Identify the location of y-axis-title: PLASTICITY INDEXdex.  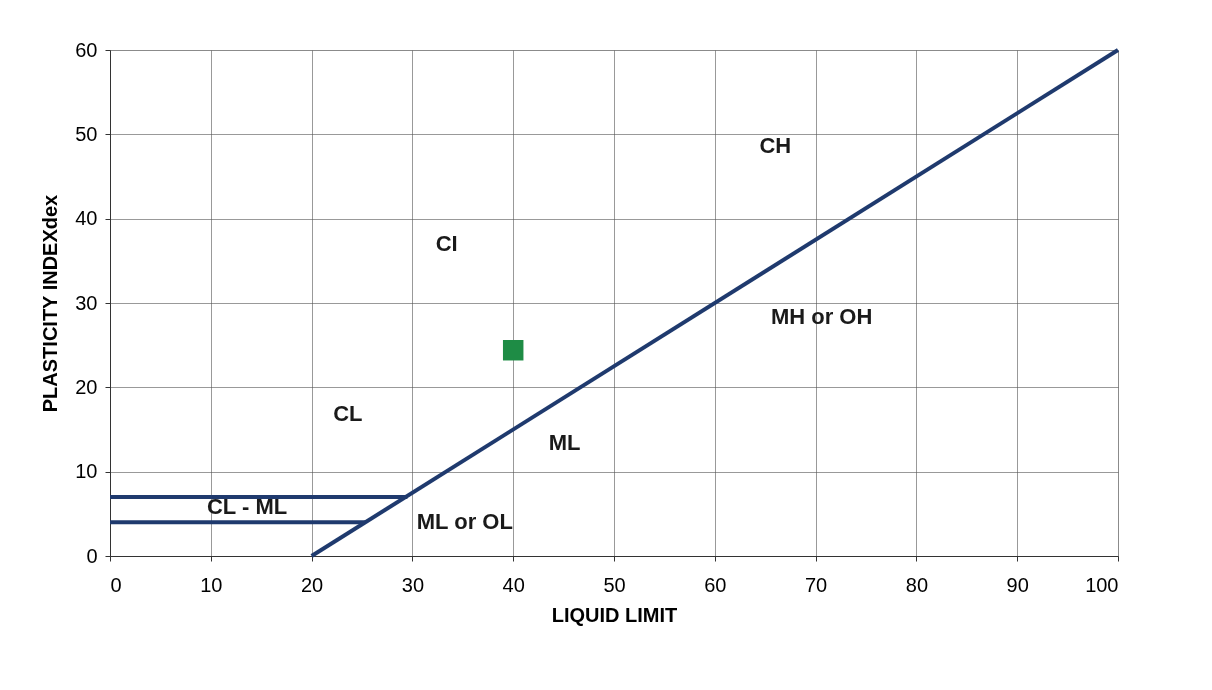
(50, 303).